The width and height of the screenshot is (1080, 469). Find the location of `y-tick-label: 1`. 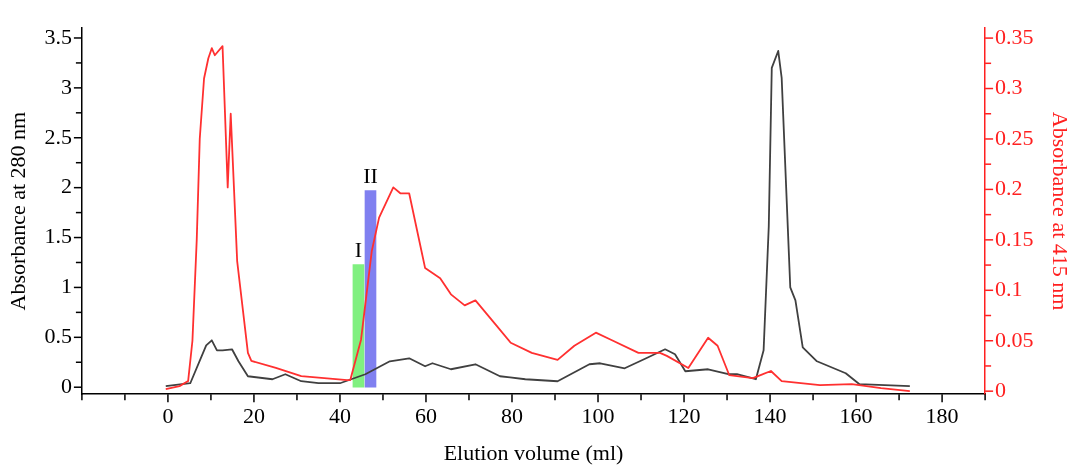

y-tick-label: 1 is located at coordinates (66, 286).